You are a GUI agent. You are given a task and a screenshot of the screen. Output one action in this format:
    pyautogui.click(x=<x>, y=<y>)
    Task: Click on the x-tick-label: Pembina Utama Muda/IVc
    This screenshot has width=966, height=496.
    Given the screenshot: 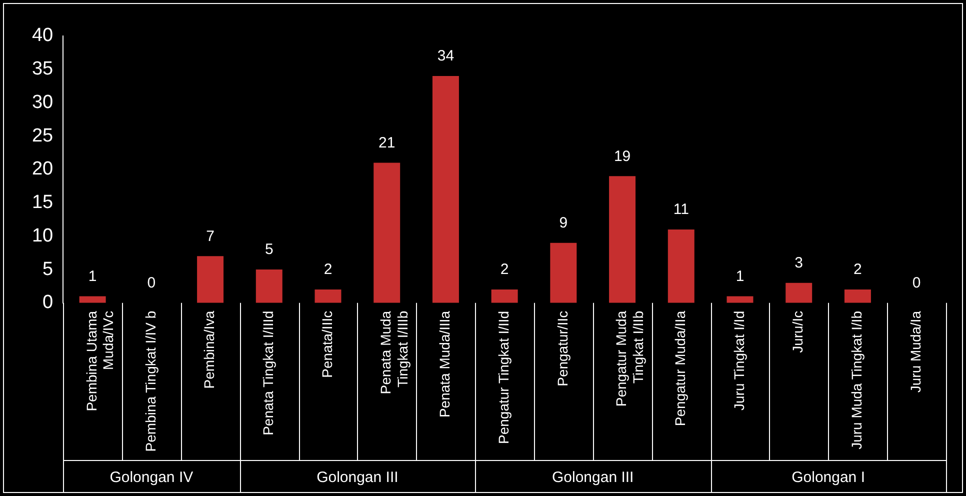 What is the action you would take?
    pyautogui.click(x=99, y=361)
    